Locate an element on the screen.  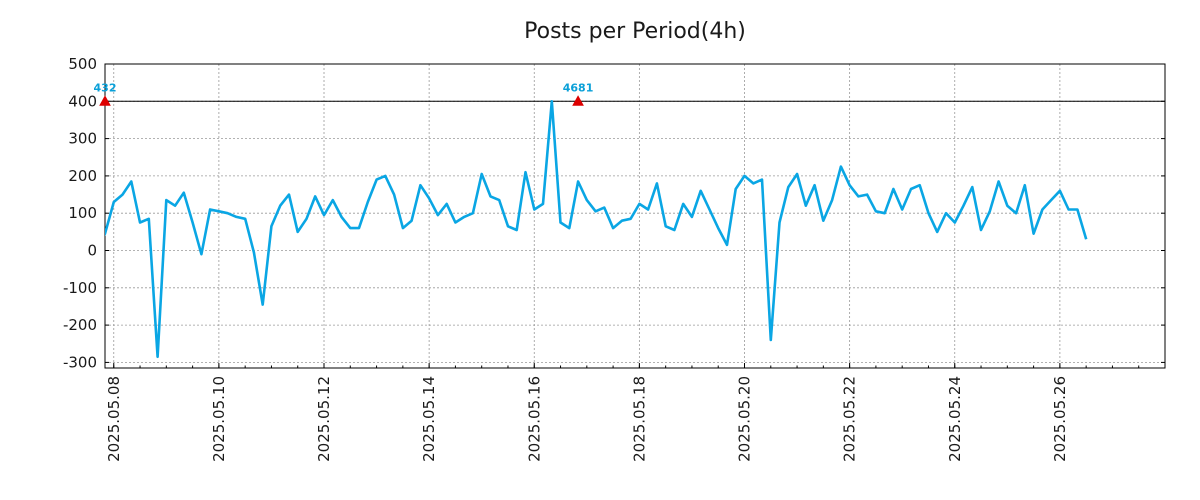
x-tick-label: 2025.05.10 is located at coordinates (219, 419).